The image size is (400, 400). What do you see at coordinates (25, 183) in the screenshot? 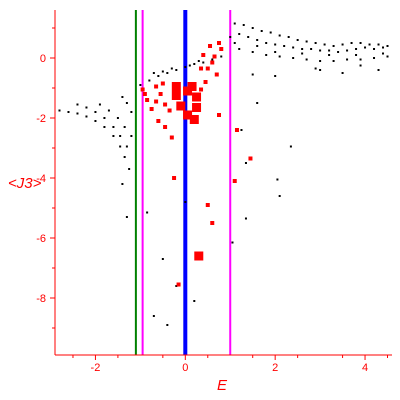
I see `y-axis-title: <J3>` at bounding box center [25, 183].